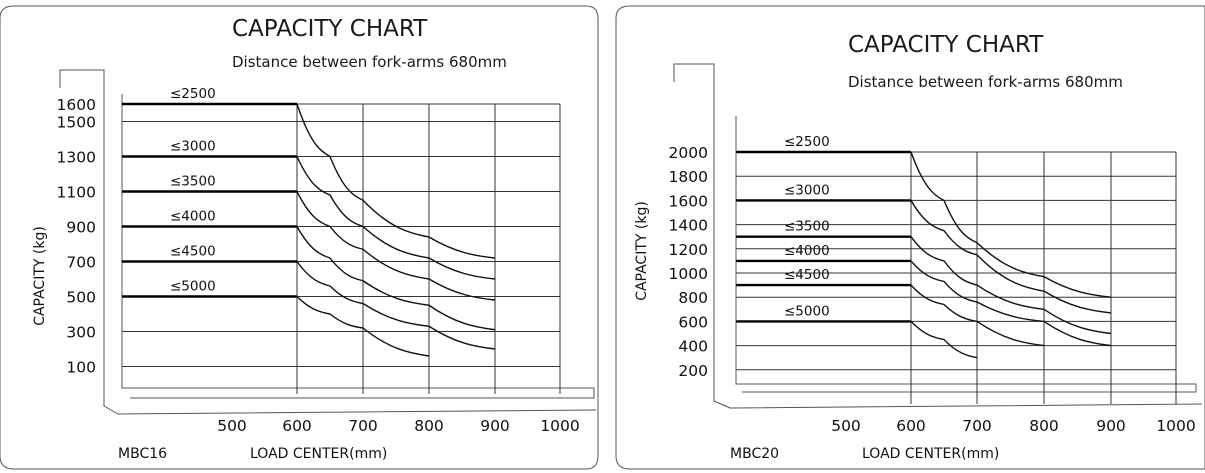  I want to click on y-tick-label: 600, so click(693, 322).